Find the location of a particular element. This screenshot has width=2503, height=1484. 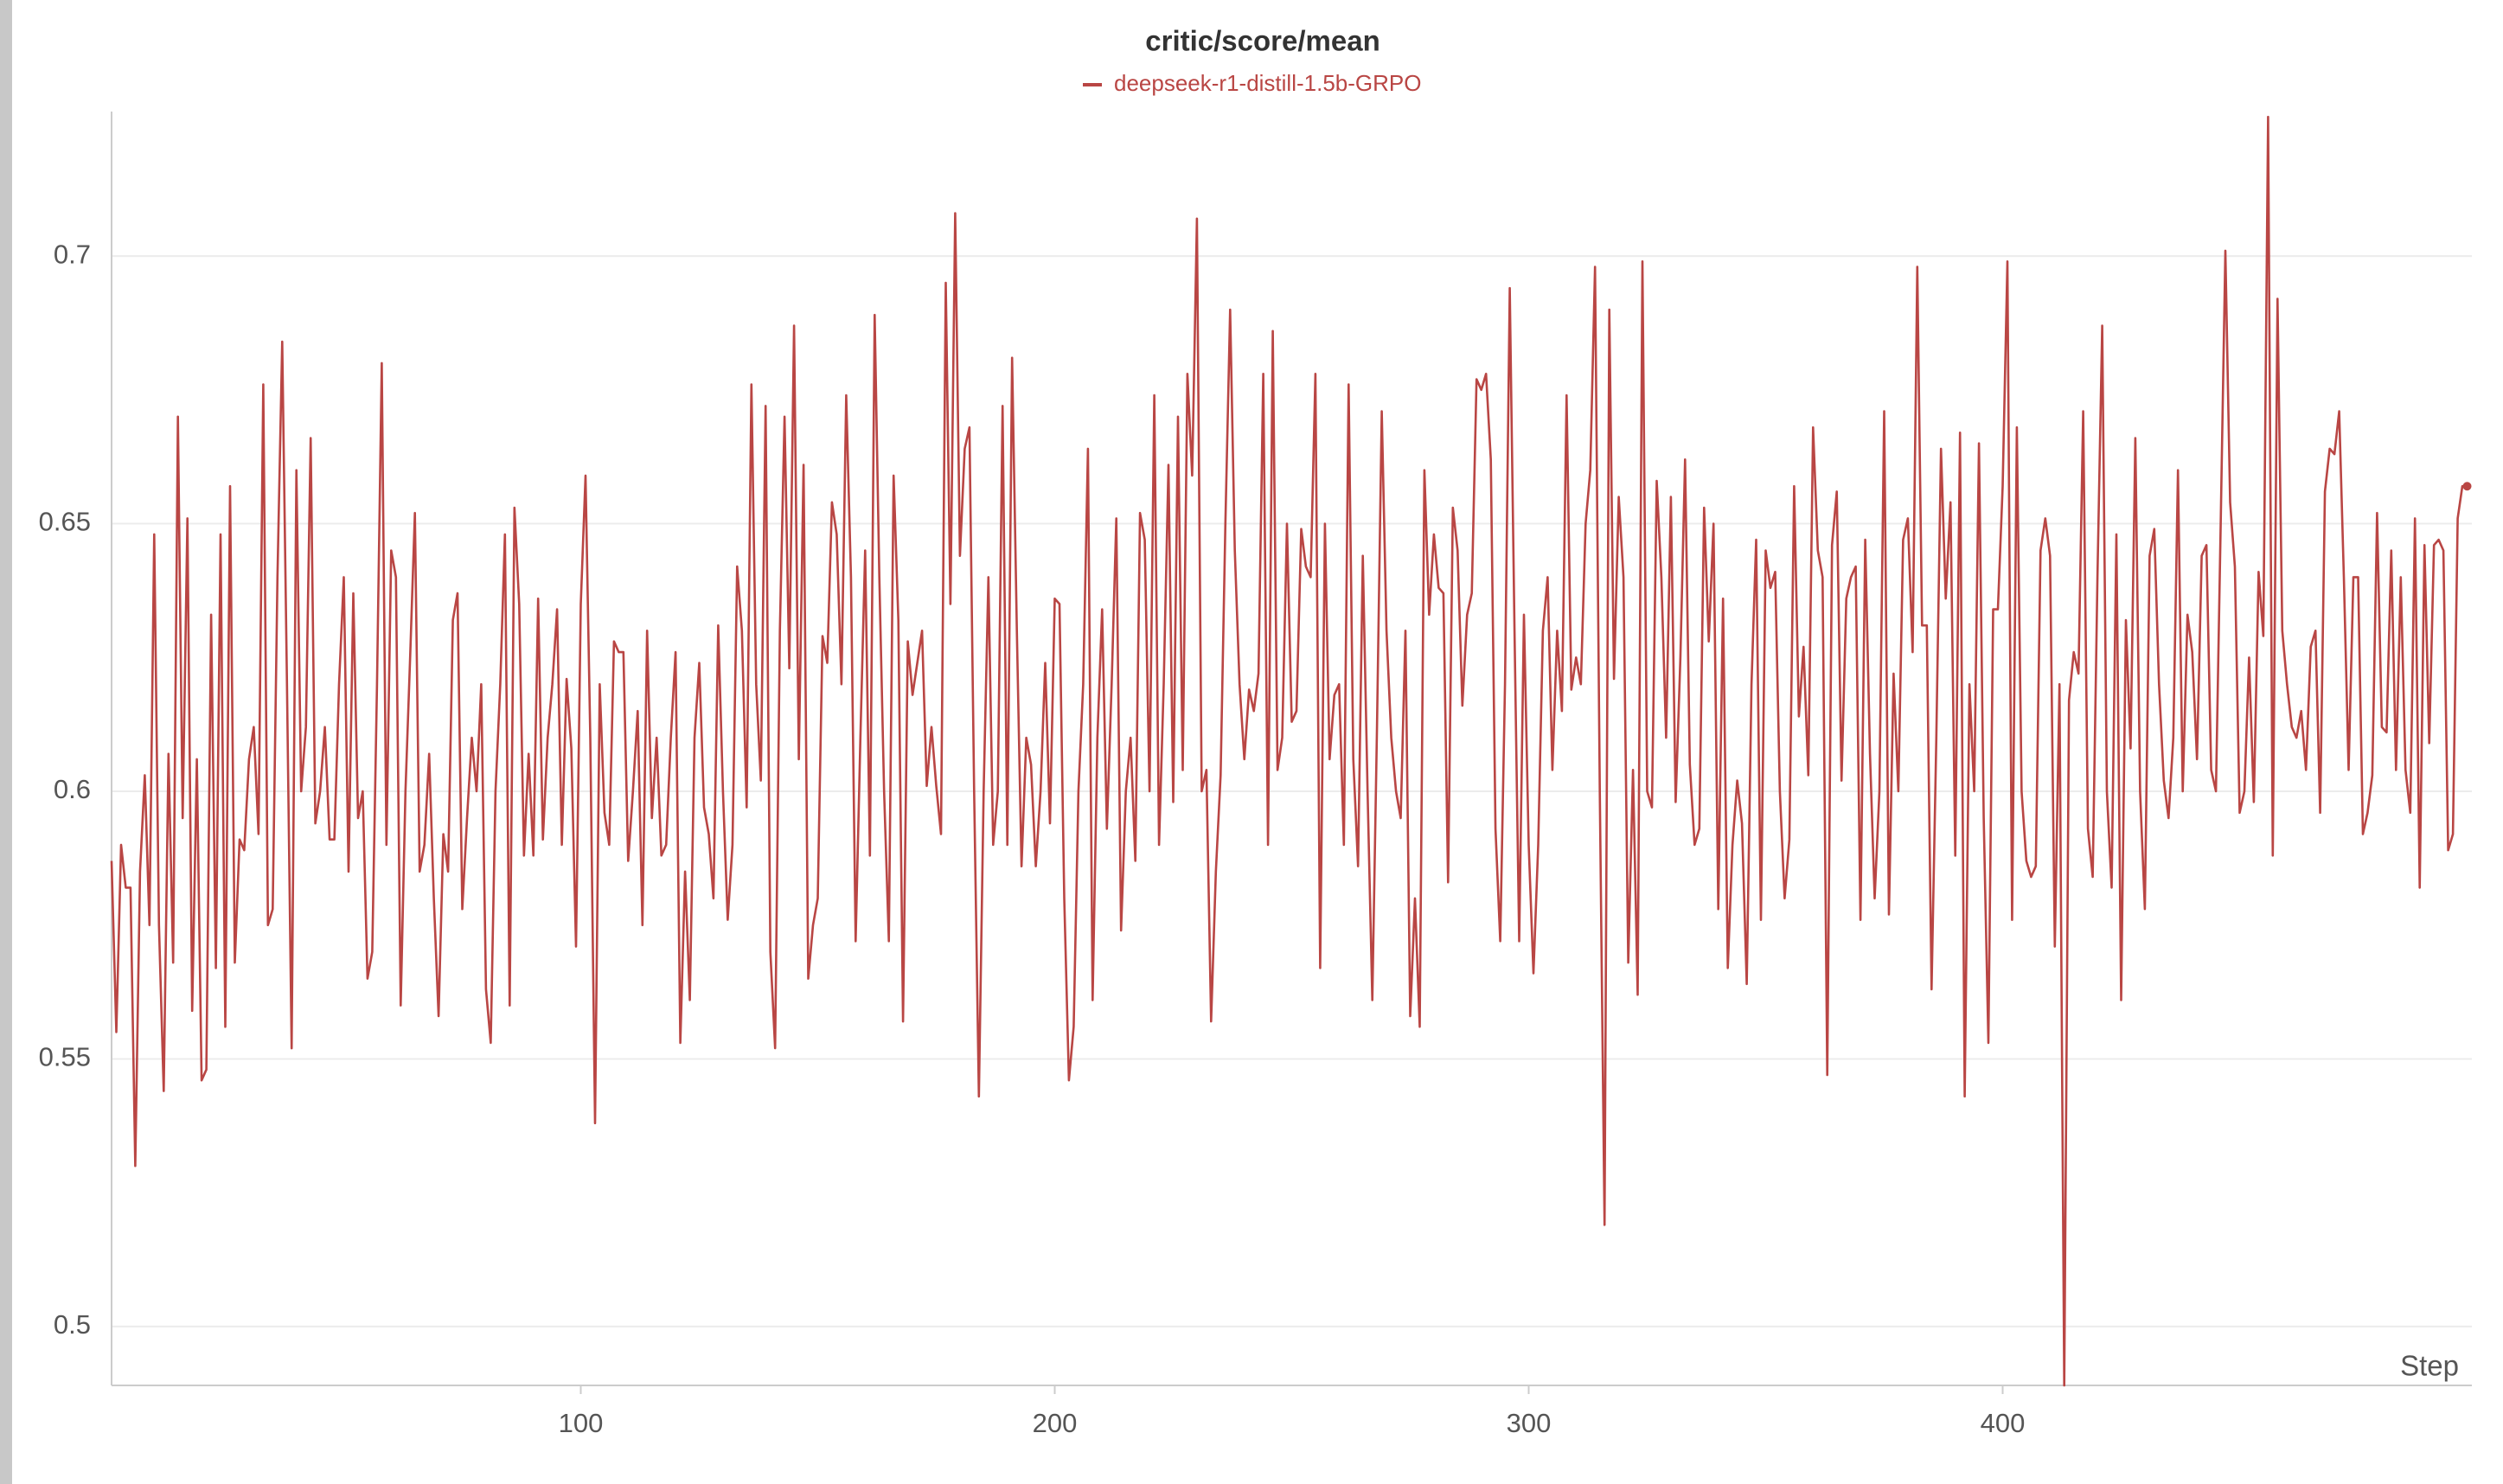

y-tick-label: 0.55 is located at coordinates (65, 1057).